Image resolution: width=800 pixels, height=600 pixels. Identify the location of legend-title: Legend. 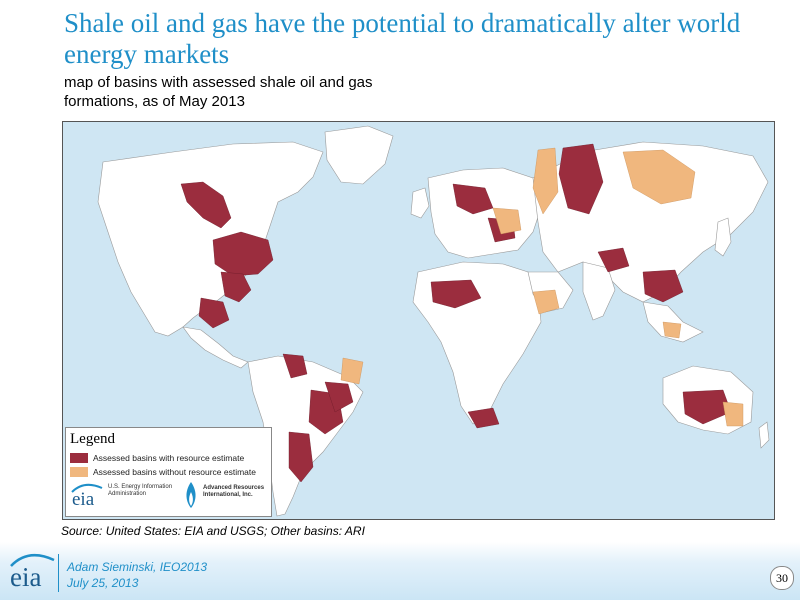
(92, 439).